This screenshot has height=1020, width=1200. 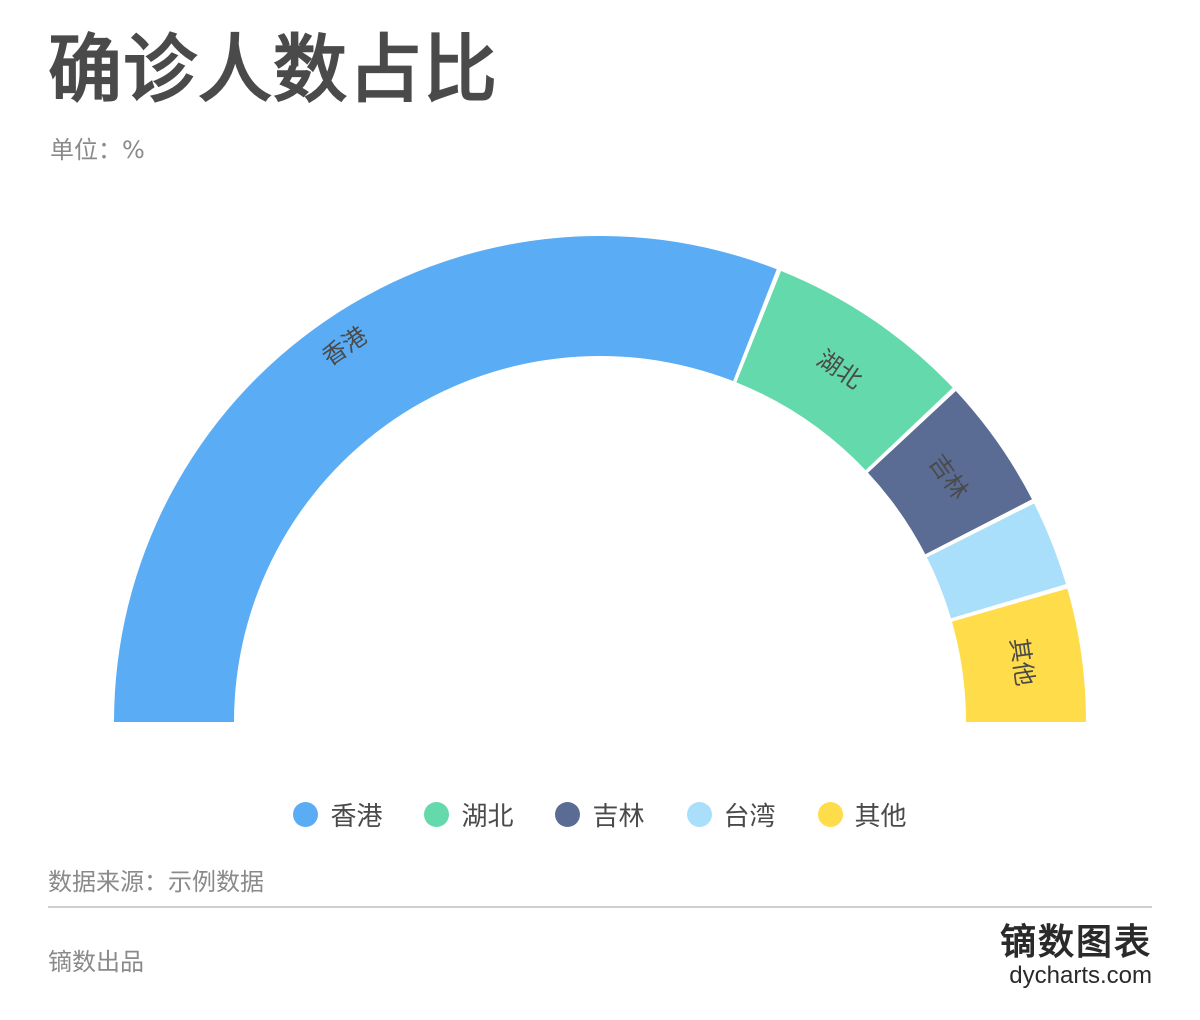 I want to click on brand-name: 镝数图表, so click(x=1075, y=942).